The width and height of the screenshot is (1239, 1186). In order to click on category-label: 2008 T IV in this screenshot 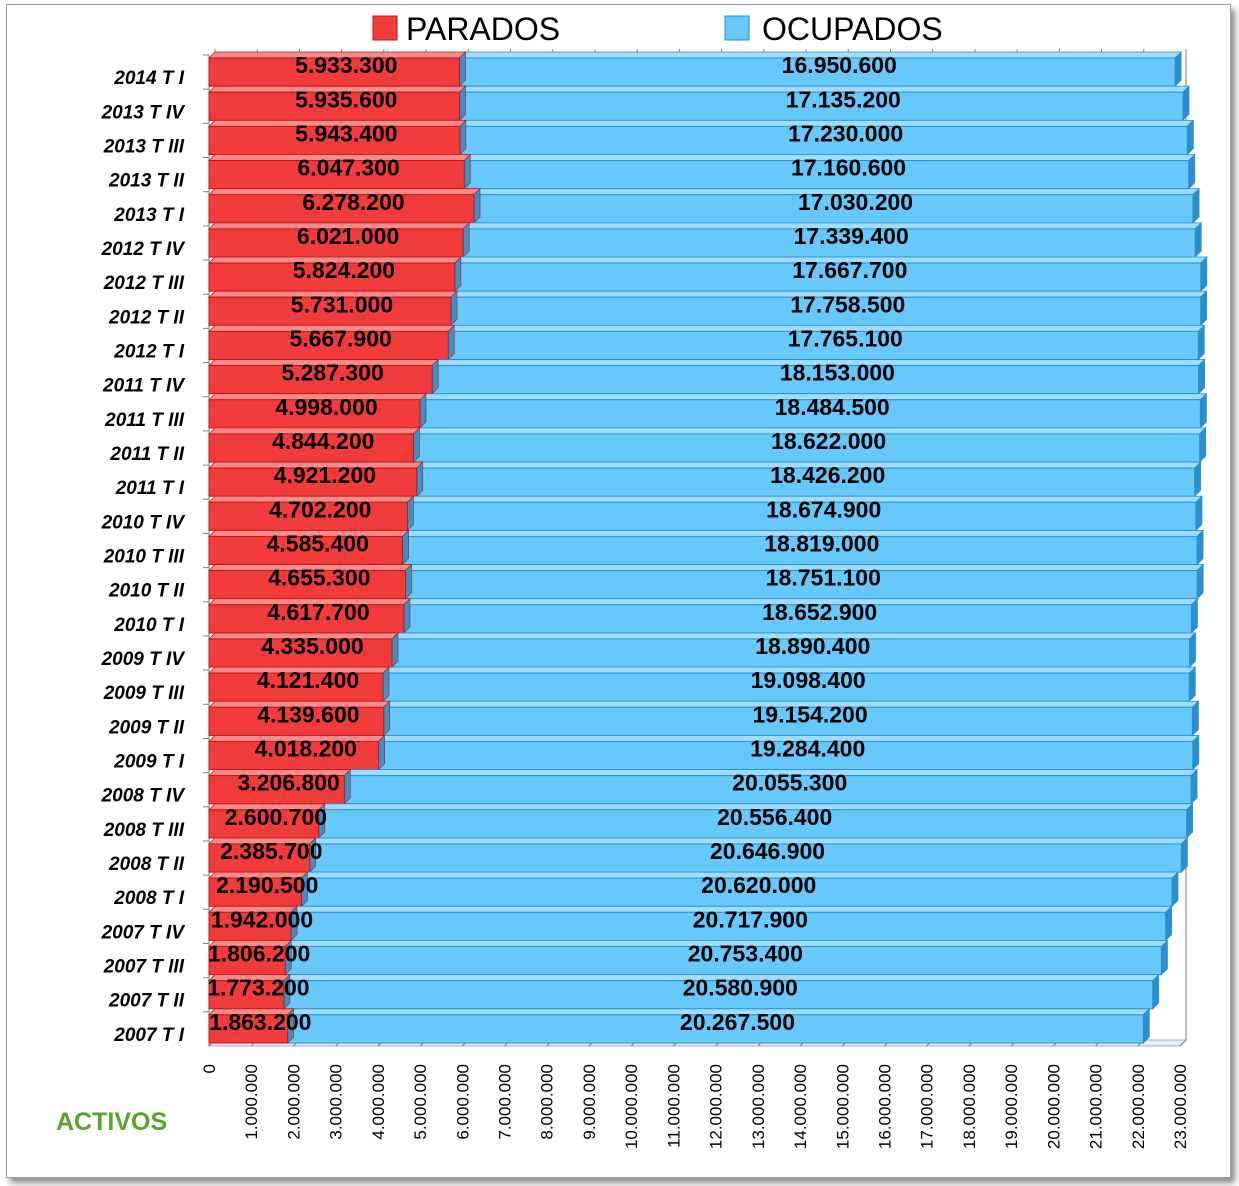, I will do `click(143, 796)`.